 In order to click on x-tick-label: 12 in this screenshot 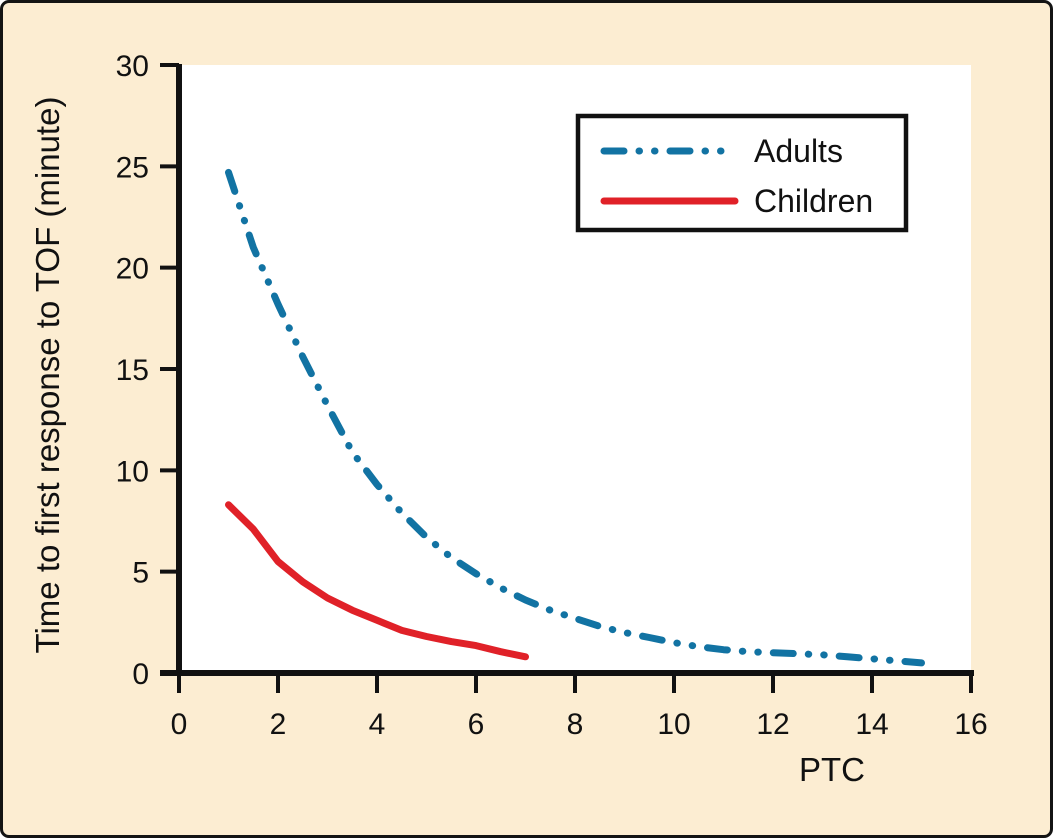, I will do `click(772, 724)`.